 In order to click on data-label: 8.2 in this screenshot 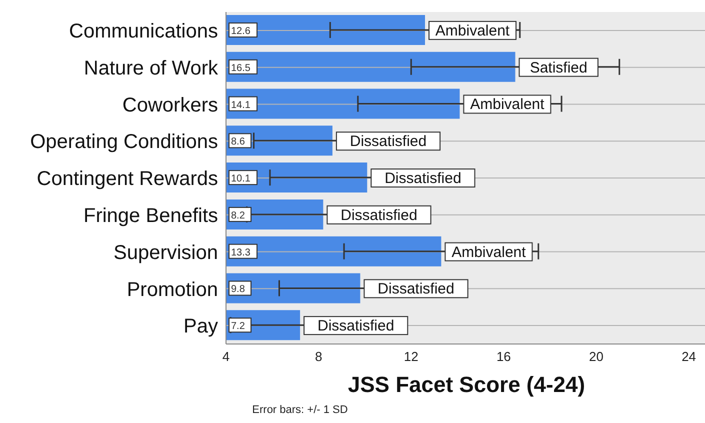, I will do `click(238, 216)`.